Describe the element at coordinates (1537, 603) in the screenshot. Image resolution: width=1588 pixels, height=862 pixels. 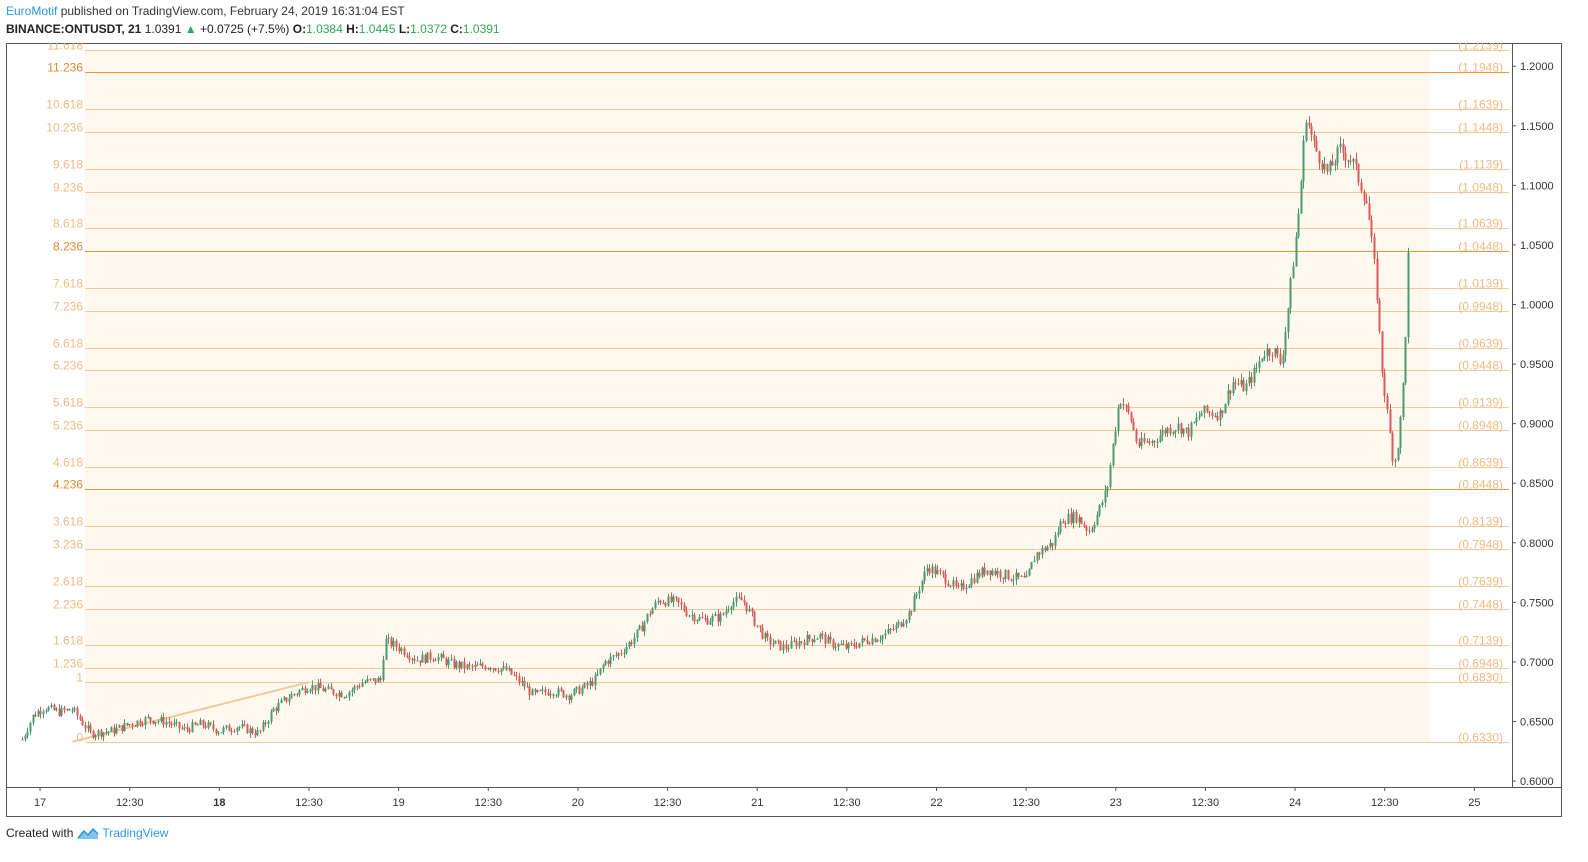
I see `price-axis-label: 0.7500` at that location.